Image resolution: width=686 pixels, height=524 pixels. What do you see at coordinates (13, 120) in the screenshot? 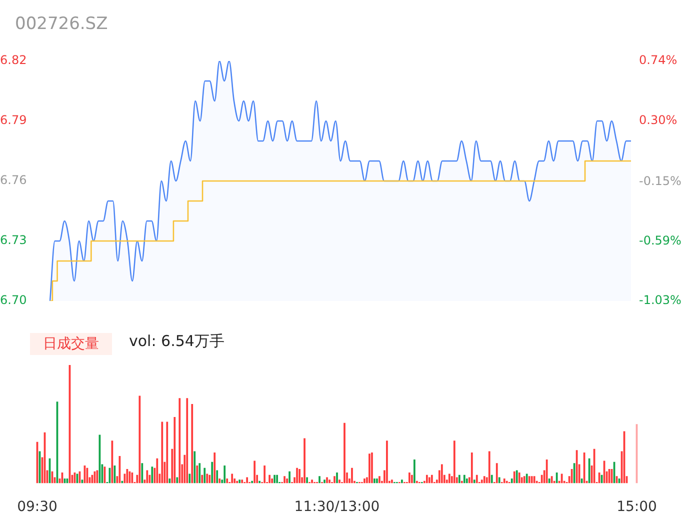
I see `y-tick-label: 6.79` at bounding box center [13, 120].